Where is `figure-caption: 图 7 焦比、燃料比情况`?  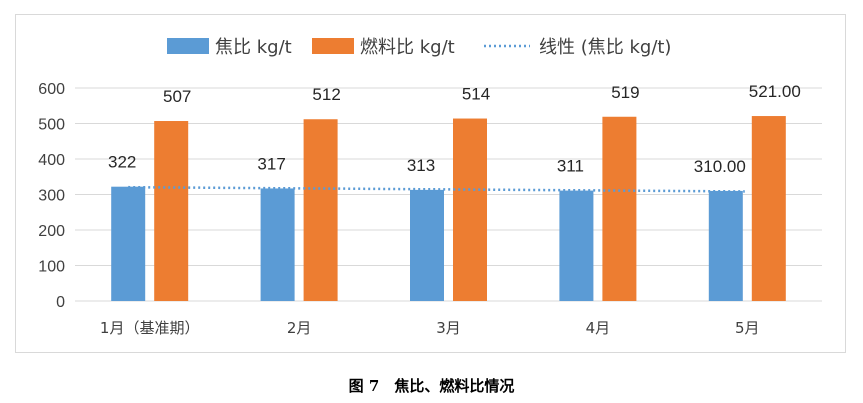 figure-caption: 图 7 焦比、燃料比情况 is located at coordinates (431, 386).